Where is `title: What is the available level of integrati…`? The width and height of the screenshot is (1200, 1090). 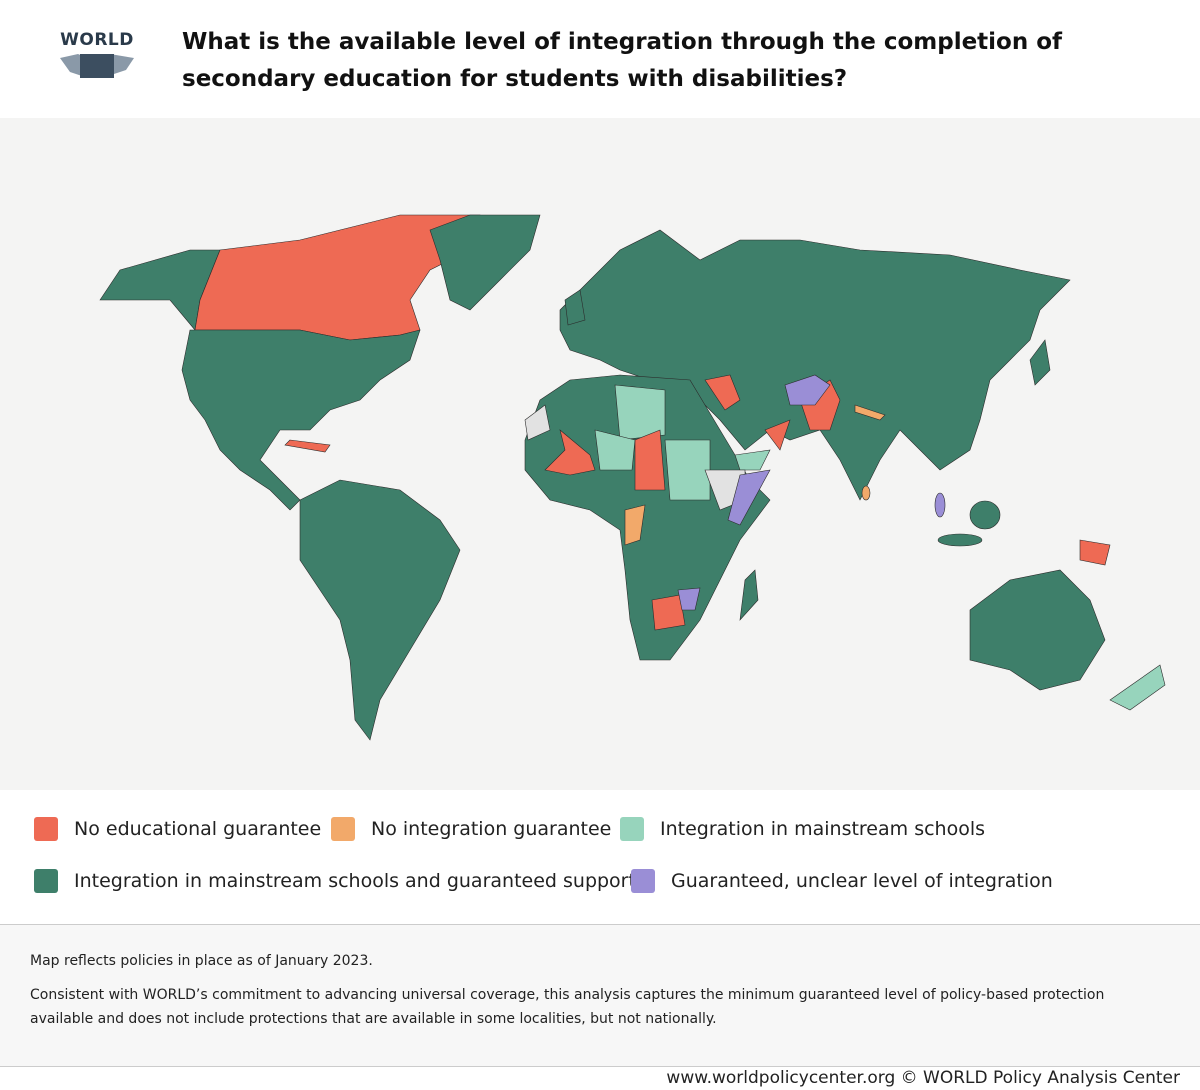 title: What is the available level of integrati… is located at coordinates (622, 60).